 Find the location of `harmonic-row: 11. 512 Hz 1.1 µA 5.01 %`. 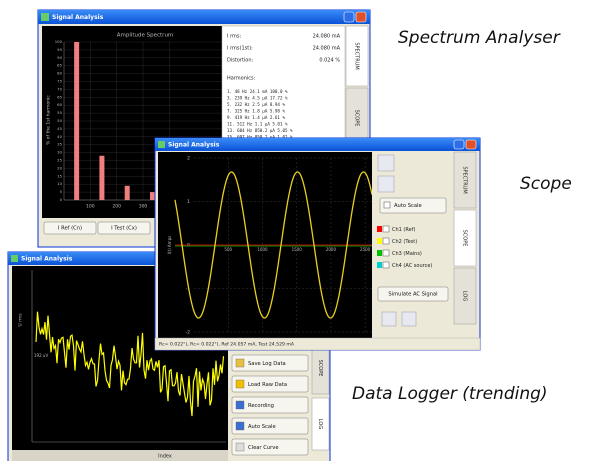

harmonic-row: 11. 512 Hz 1.1 µA 5.01 % is located at coordinates (257, 124).